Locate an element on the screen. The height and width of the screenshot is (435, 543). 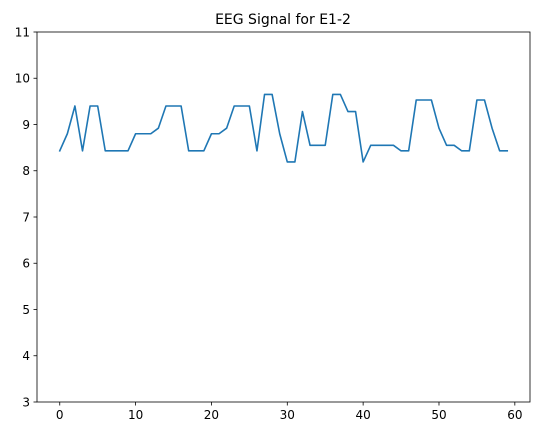
y-tick-label: 4 is located at coordinates (26, 356).